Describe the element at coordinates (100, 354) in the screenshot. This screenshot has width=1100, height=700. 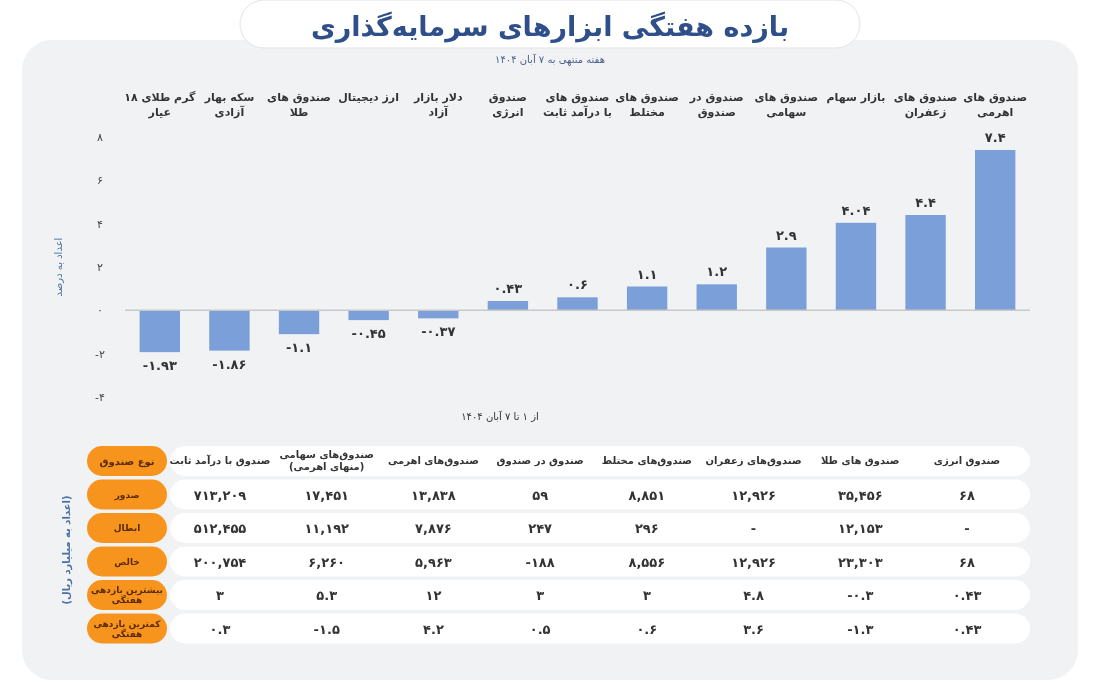
I see `y-tick-label: -۲` at that location.